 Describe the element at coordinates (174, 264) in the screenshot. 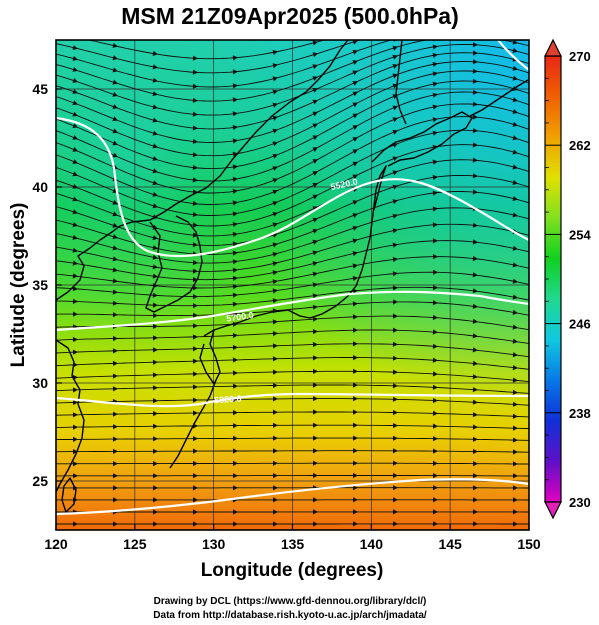

I see `coast-korea` at that location.